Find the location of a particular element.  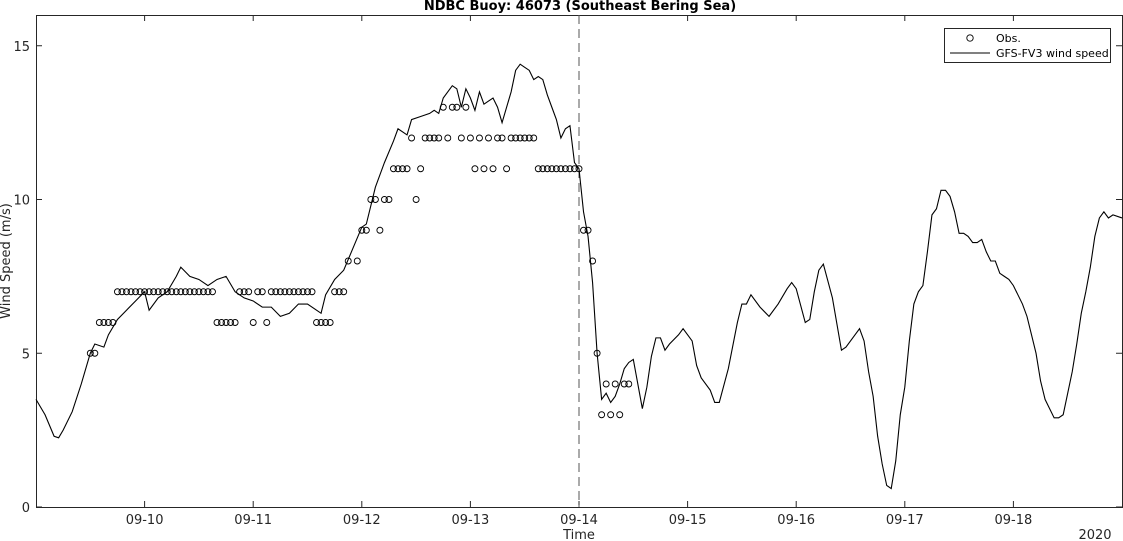

y-axis-label: Wind Speed (m/s) is located at coordinates (7, 261).